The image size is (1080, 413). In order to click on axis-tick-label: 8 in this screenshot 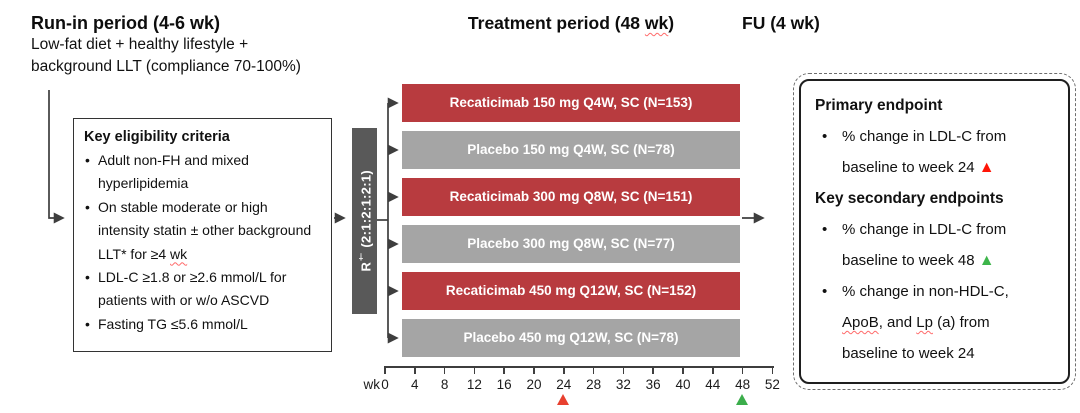, I will do `click(444, 384)`.